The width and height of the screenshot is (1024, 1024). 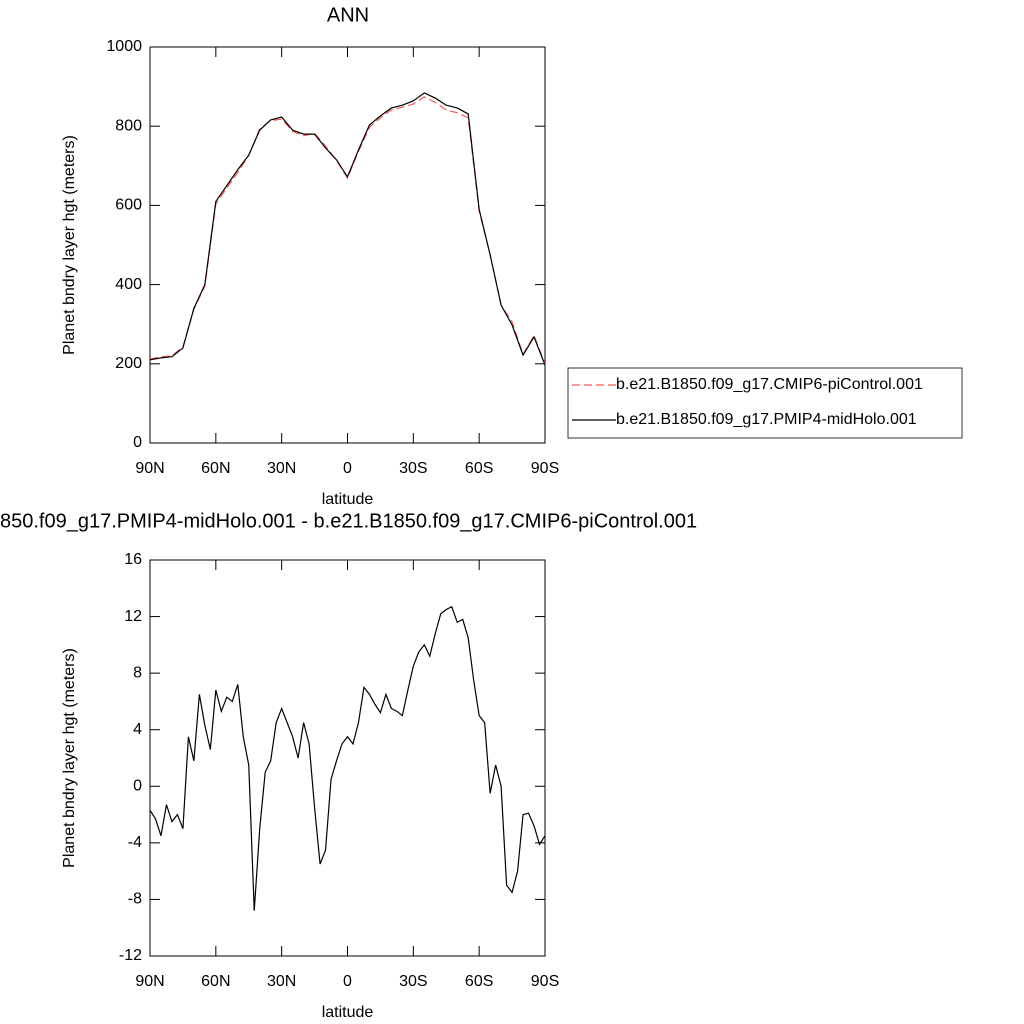 What do you see at coordinates (137, 729) in the screenshot?
I see `y-tick-label: 4` at bounding box center [137, 729].